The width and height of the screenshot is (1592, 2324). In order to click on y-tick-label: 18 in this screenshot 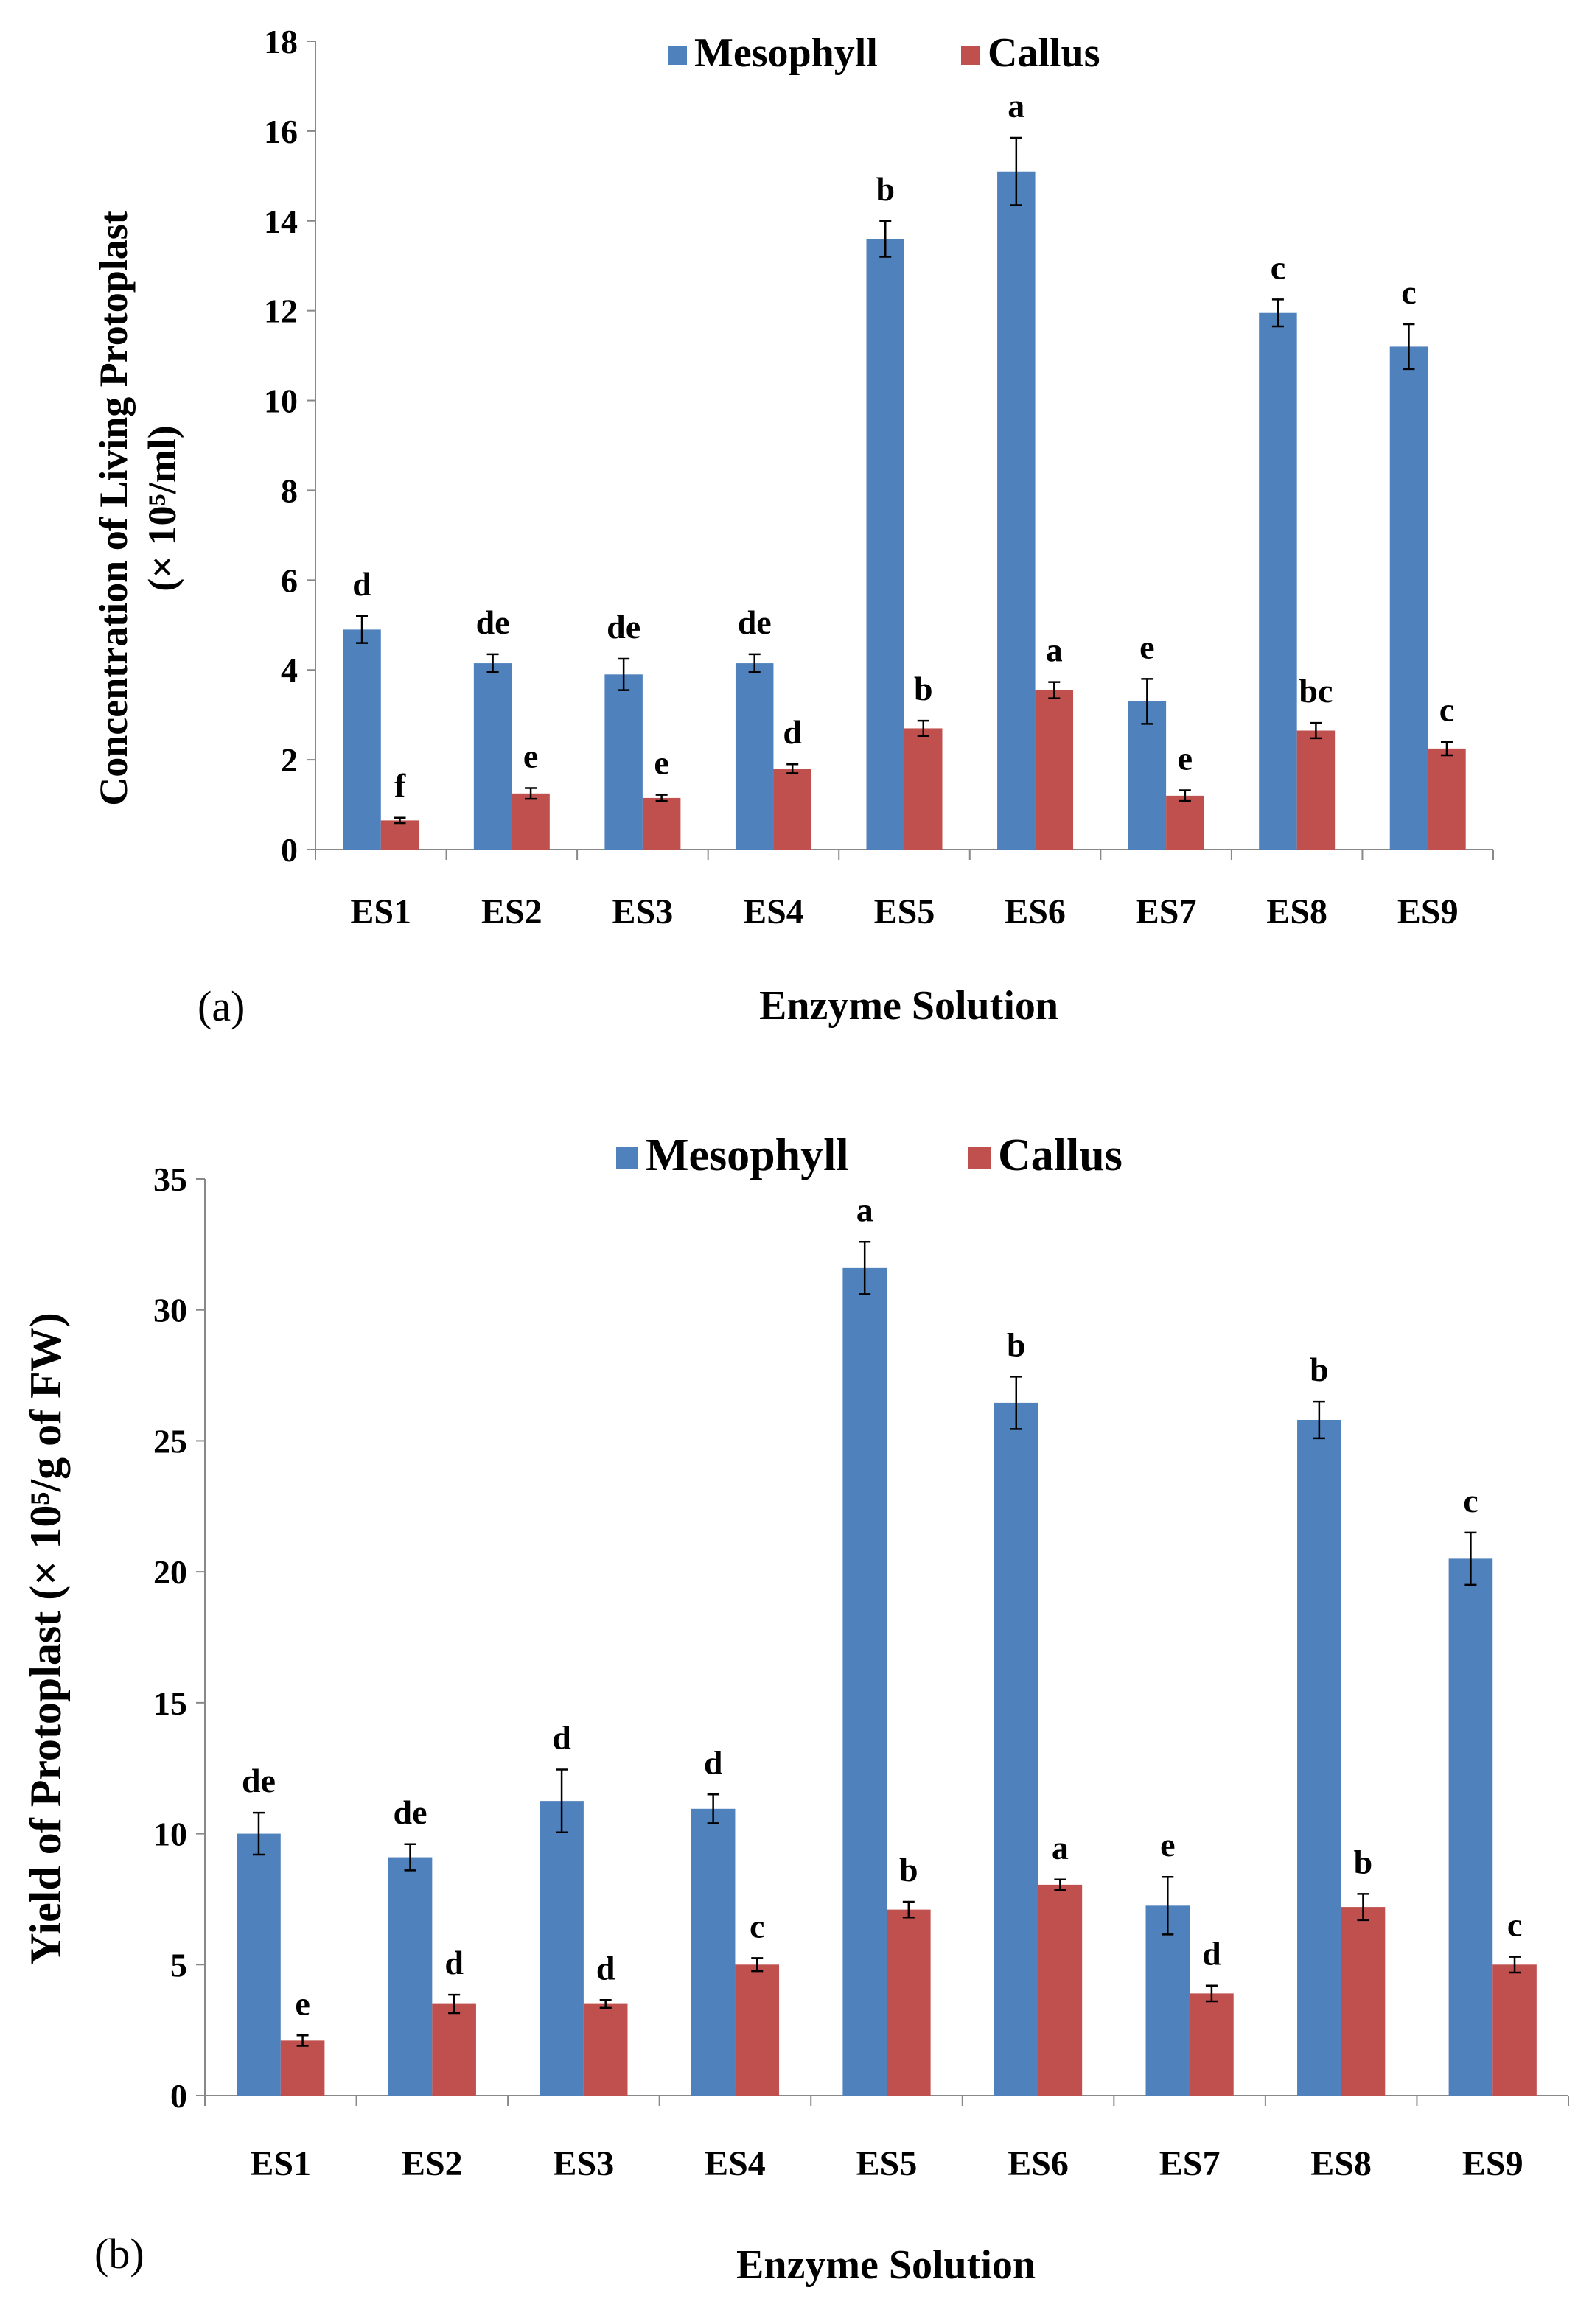, I will do `click(281, 41)`.